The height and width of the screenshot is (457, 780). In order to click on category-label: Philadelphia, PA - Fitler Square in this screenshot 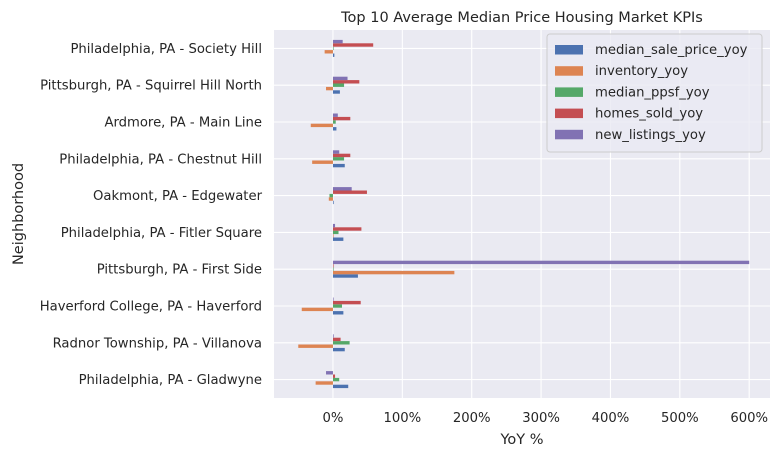, I will do `click(161, 233)`.